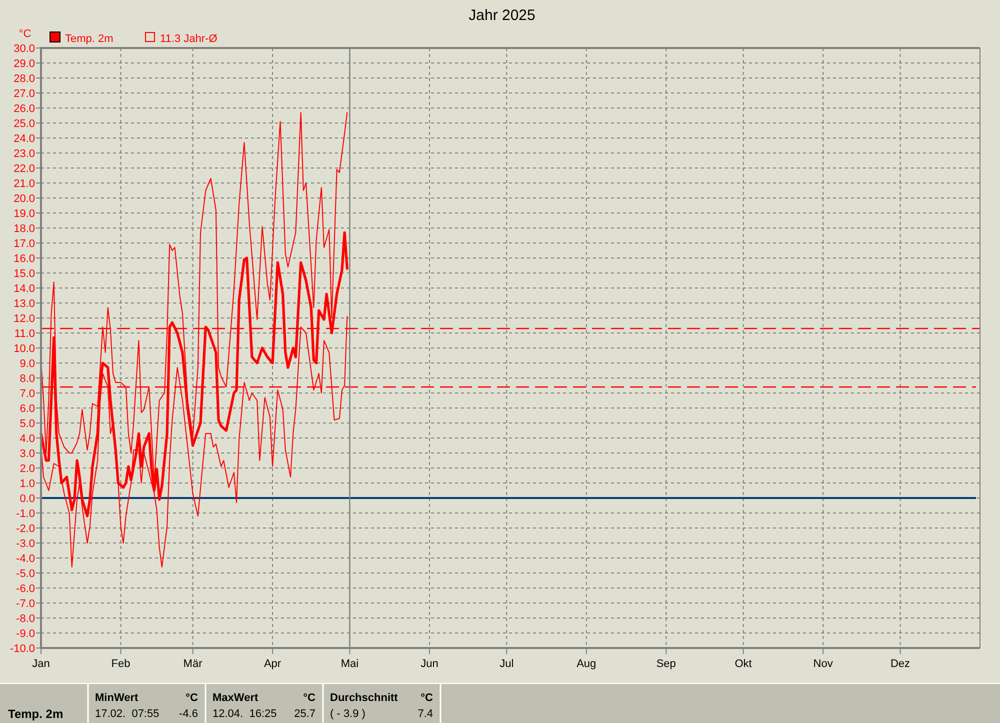  What do you see at coordinates (305, 714) in the screenshot?
I see `text: 25.7` at bounding box center [305, 714].